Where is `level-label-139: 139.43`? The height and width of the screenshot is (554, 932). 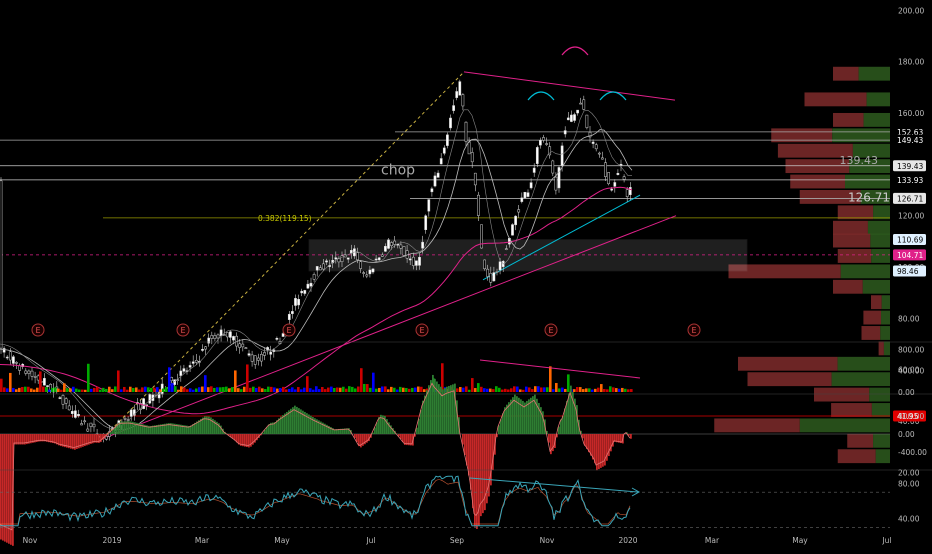
level-label-139: 139.43 is located at coordinates (859, 160).